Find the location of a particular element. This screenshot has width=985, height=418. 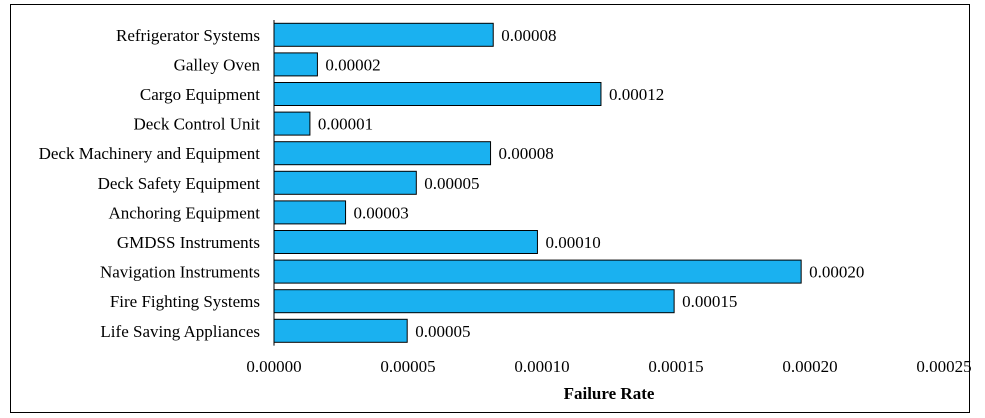

category-label: Galley Oven is located at coordinates (217, 64).